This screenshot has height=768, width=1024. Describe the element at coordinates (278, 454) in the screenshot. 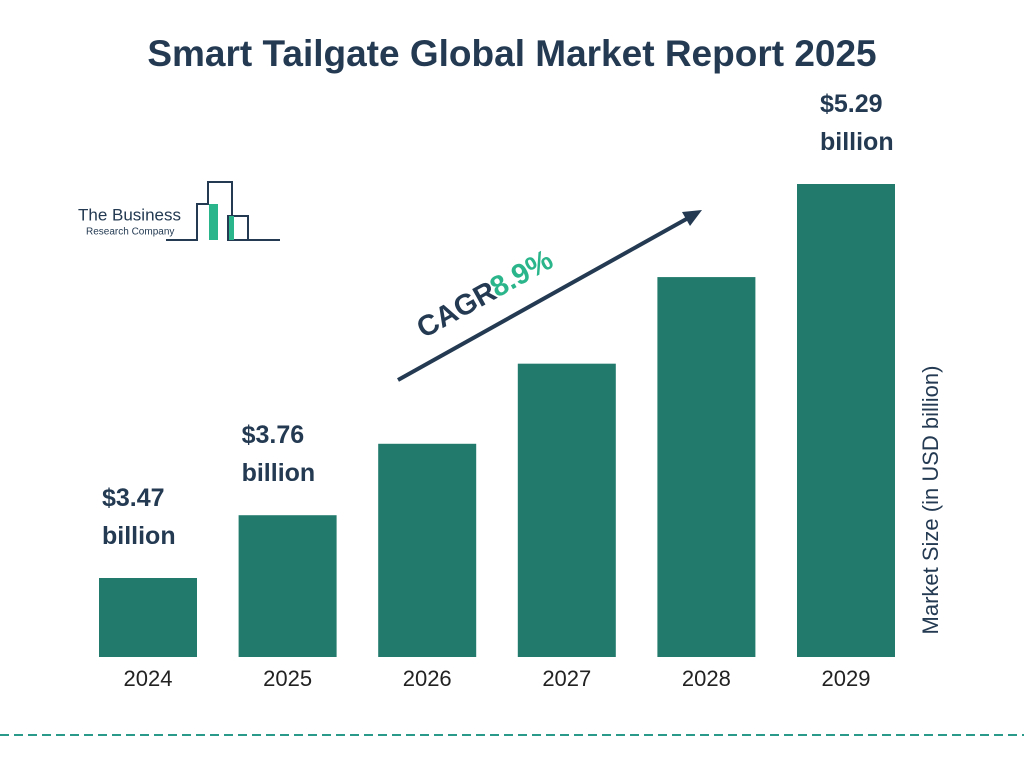

I see `value-label: $3.76 billion` at that location.